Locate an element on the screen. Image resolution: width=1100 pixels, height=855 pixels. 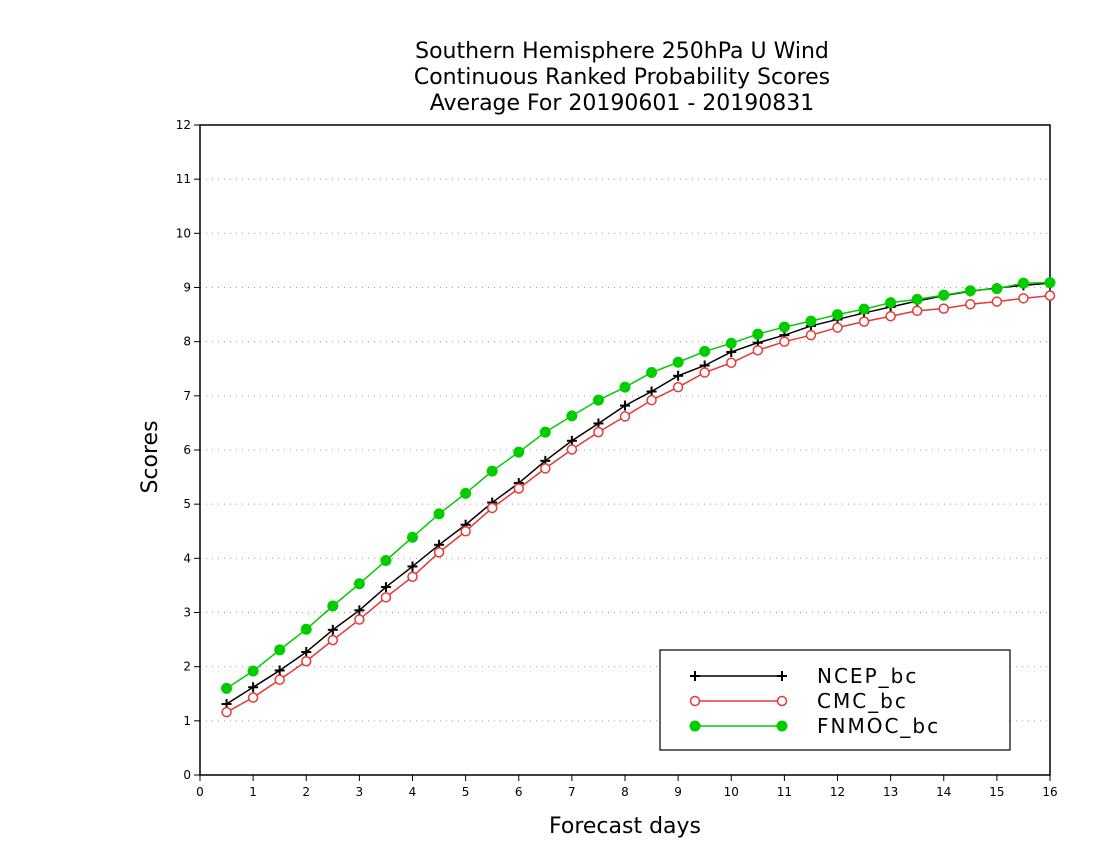
y-tick-label: 3 is located at coordinates (187, 613).